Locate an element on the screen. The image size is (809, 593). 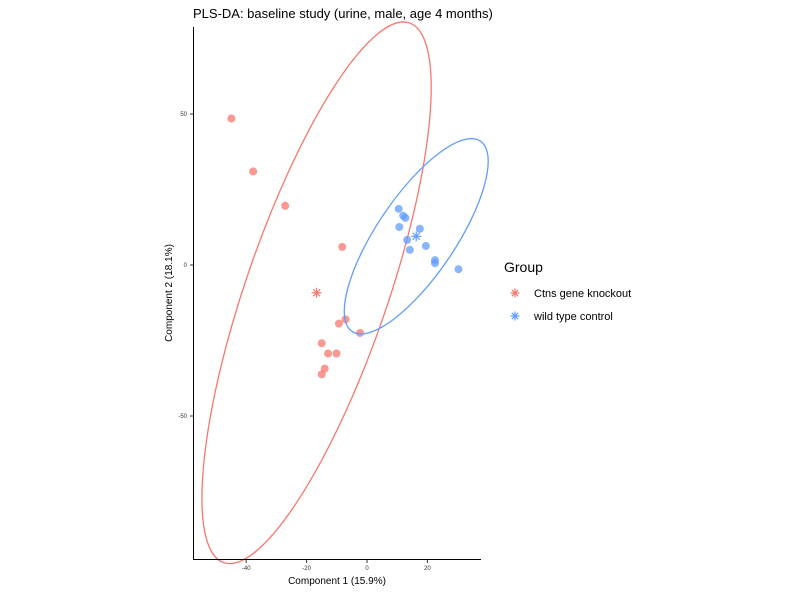
centroid-wildtype-star-icon is located at coordinates (416, 236).